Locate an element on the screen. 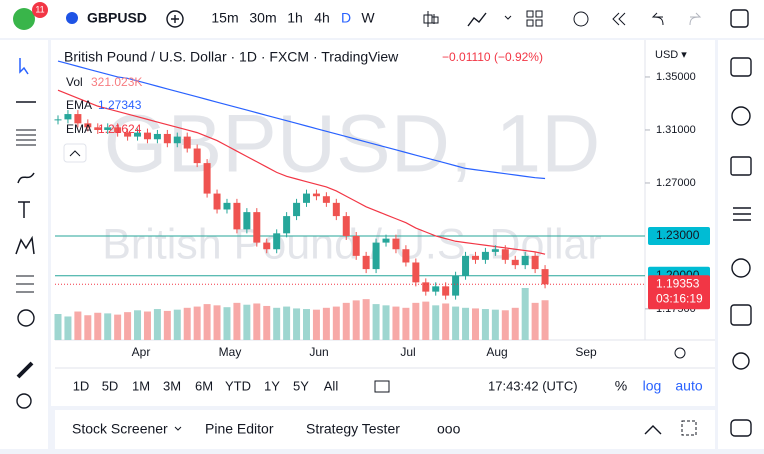 The width and height of the screenshot is (764, 454). clock: 17:43:42 (UTC) is located at coordinates (533, 385).